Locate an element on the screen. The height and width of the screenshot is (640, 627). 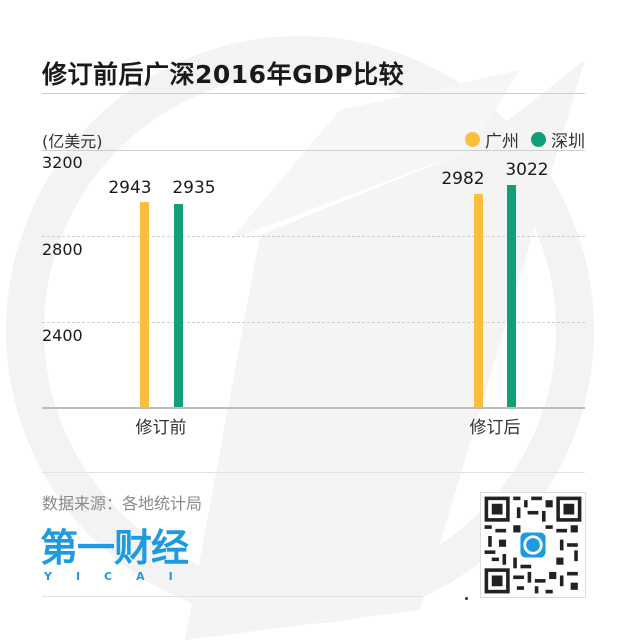
legend-item-shenzhen: 深圳 is located at coordinates (558, 139).